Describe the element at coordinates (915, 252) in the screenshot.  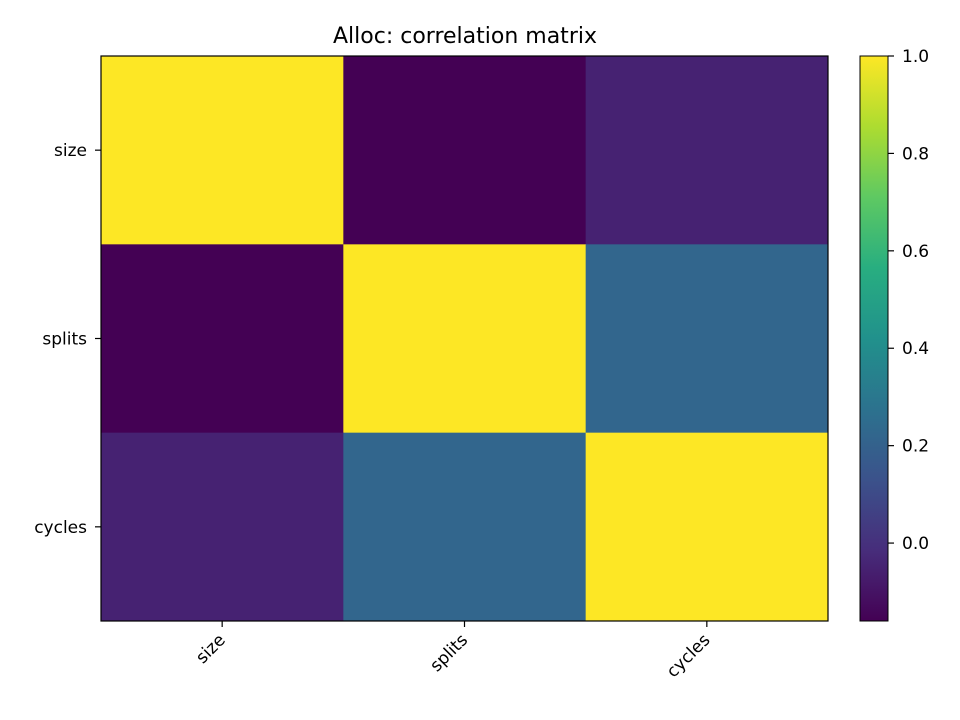
I see `colorbar-tick-label: 0.6` at that location.